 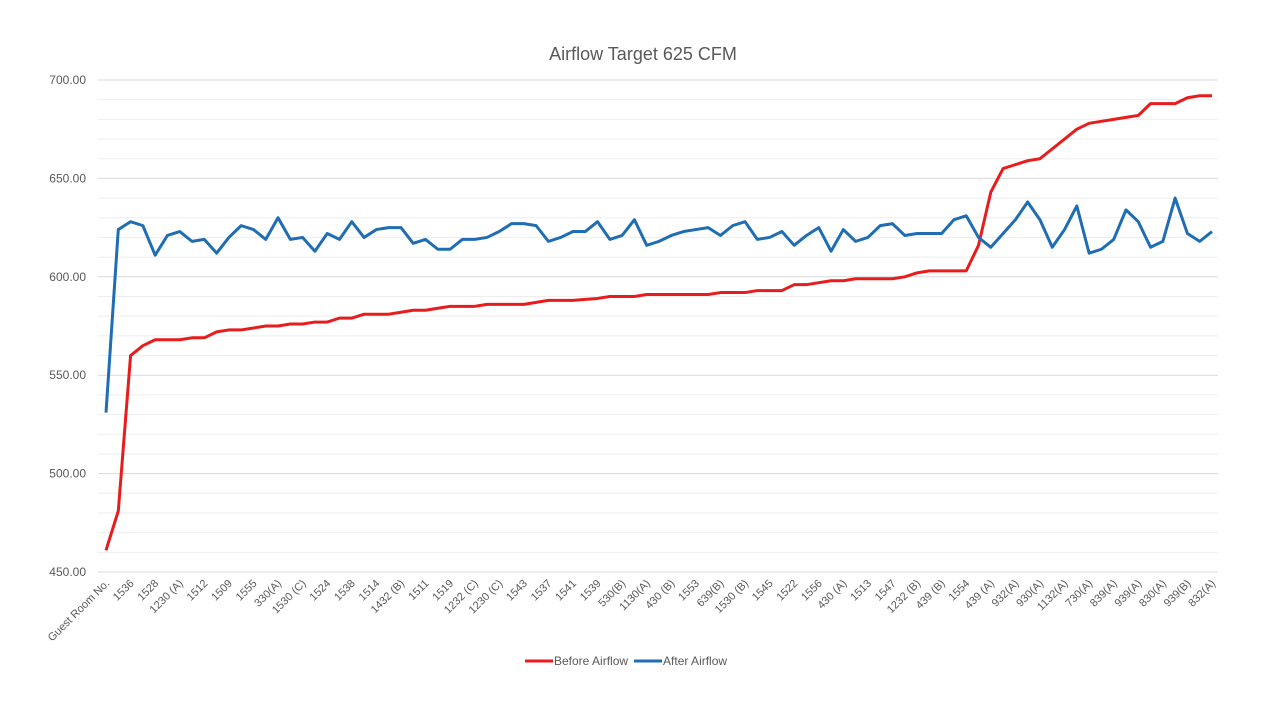 I want to click on x-tick-label: 1536, so click(x=124, y=591).